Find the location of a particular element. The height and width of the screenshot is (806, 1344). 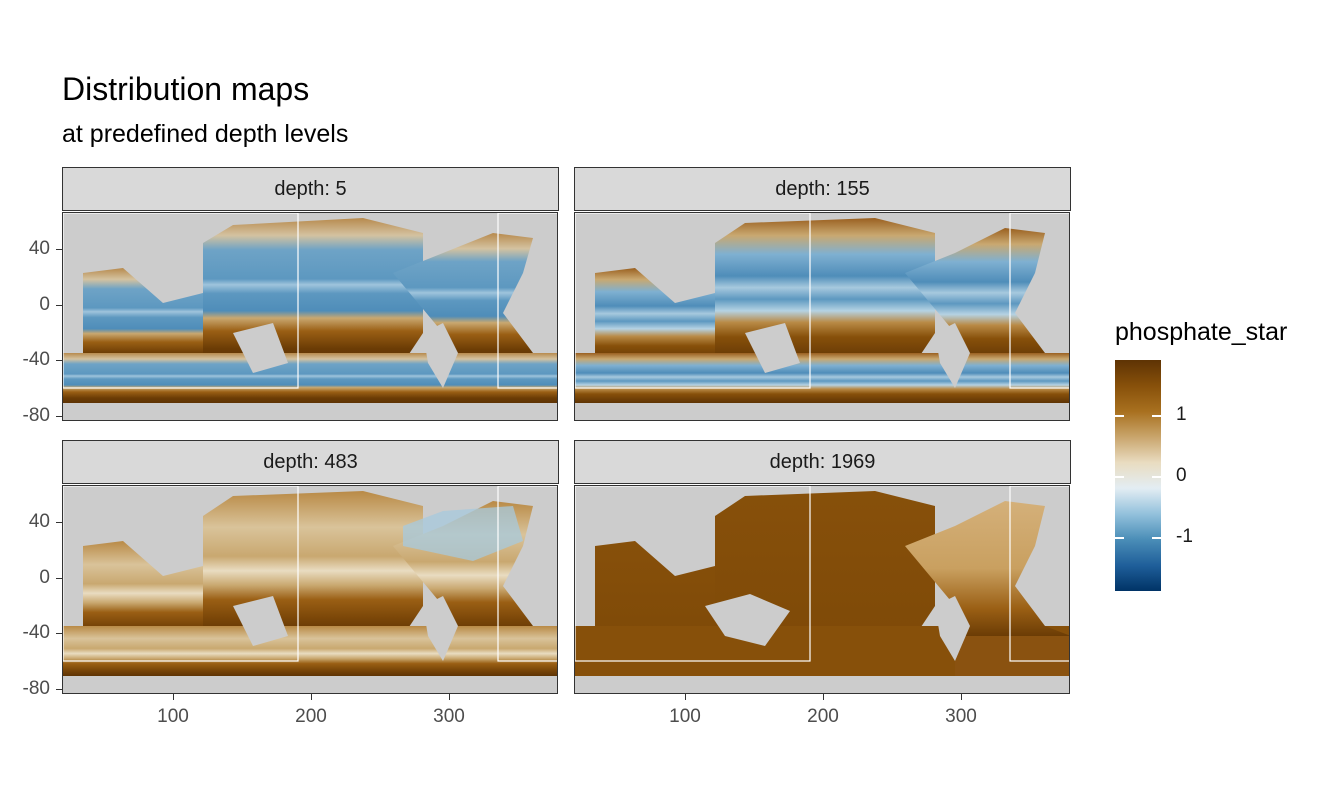

chart-title: Distribution maps is located at coordinates (186, 89).